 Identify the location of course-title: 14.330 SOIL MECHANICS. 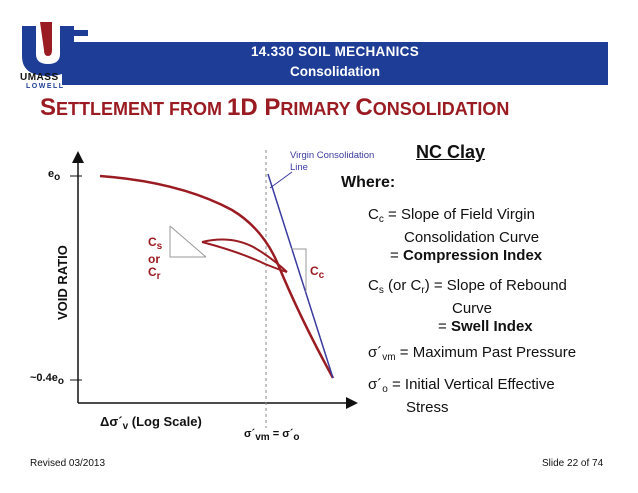
(335, 51).